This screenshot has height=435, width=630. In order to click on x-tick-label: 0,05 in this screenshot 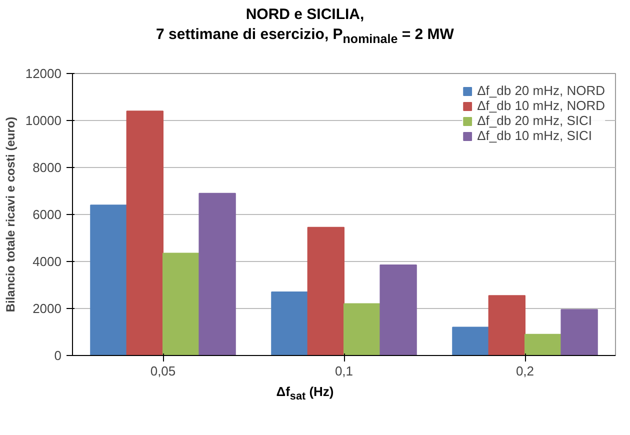, I will do `click(163, 371)`.